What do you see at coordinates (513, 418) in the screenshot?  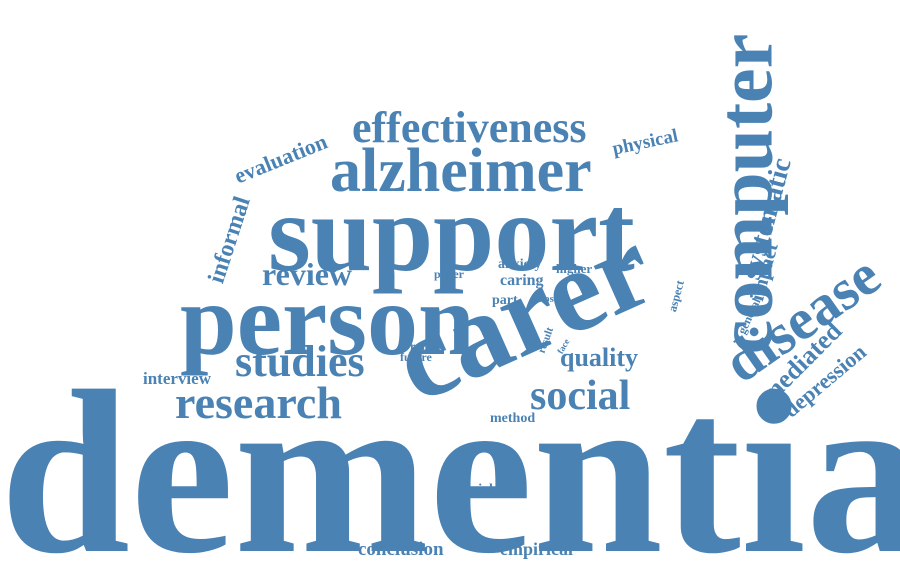 I see `word-method: method` at bounding box center [513, 418].